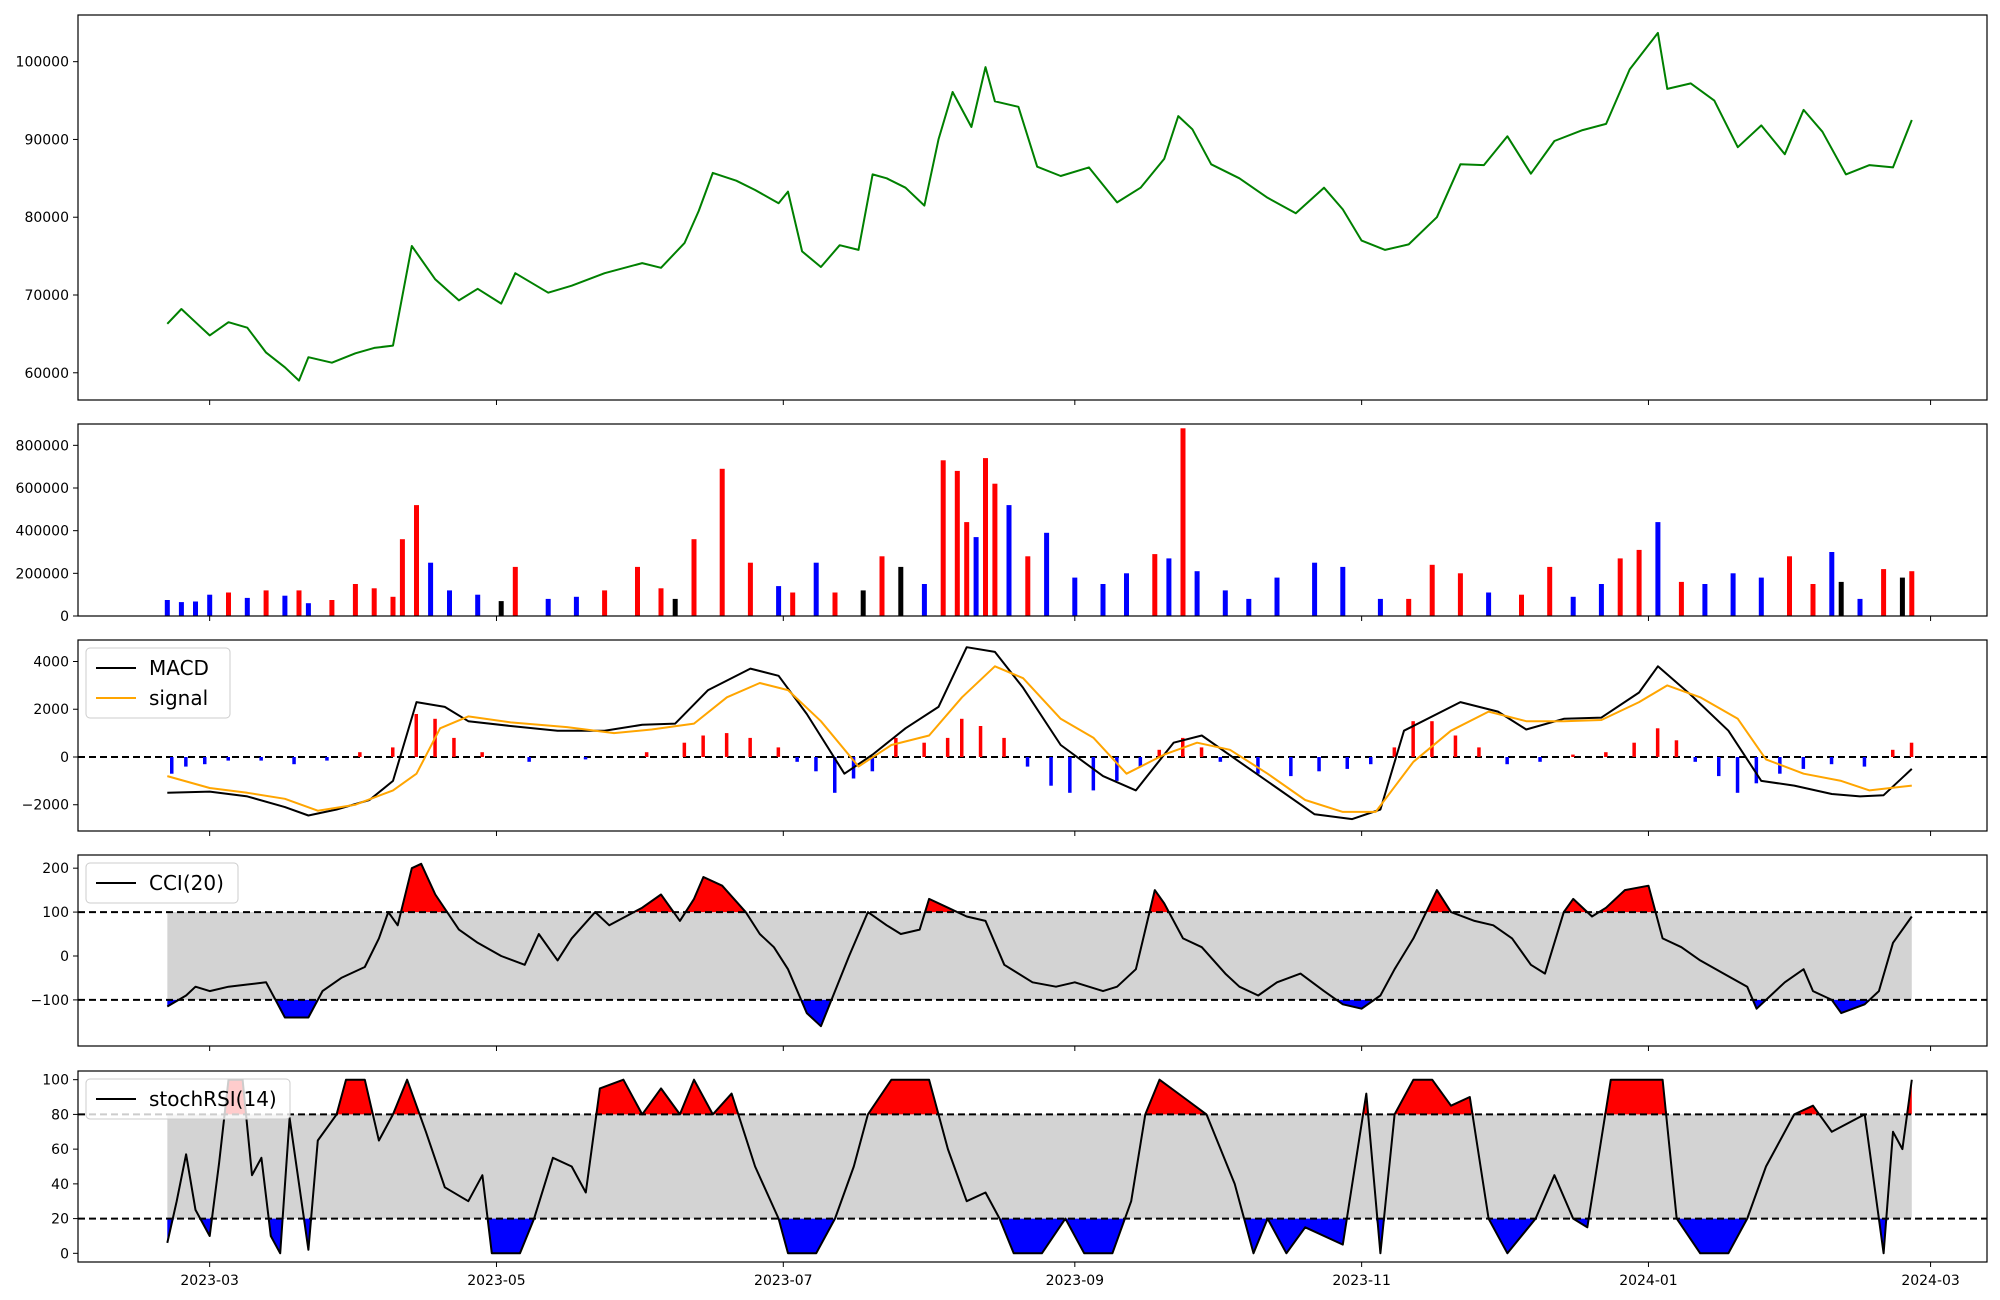 The height and width of the screenshot is (1300, 2000). I want to click on y-tick-label: 200, so click(55, 869).